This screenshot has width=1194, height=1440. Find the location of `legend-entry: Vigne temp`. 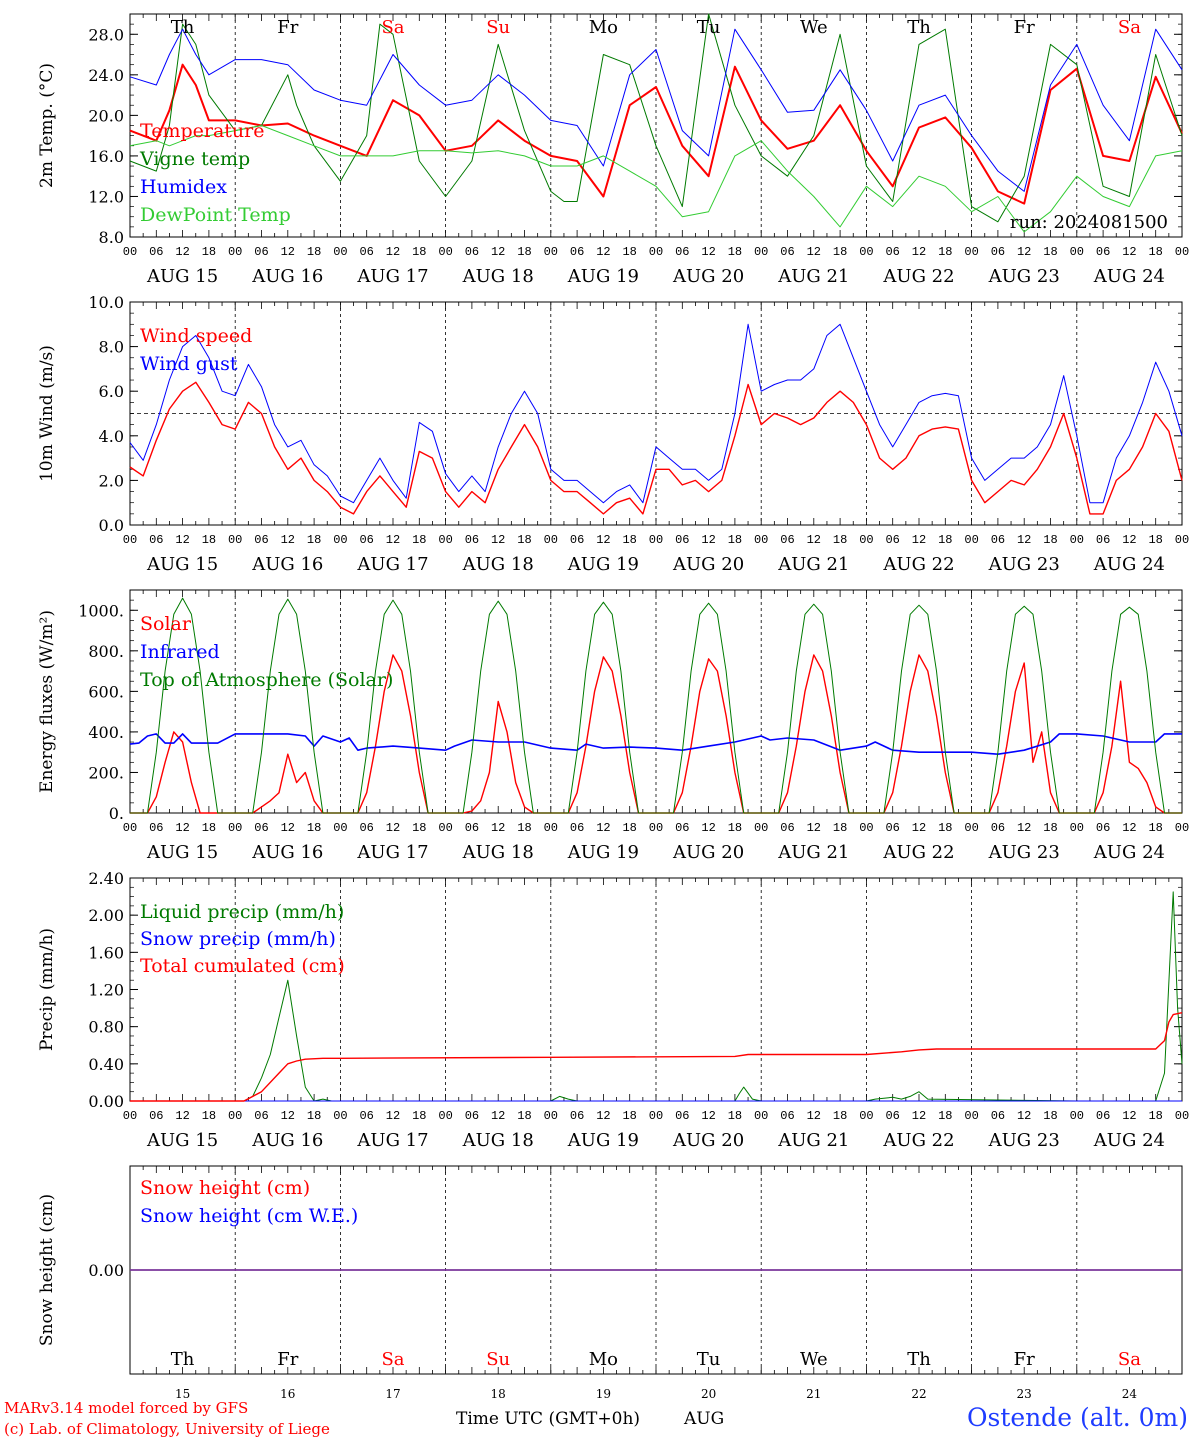

legend-entry: Vigne temp is located at coordinates (194, 159).